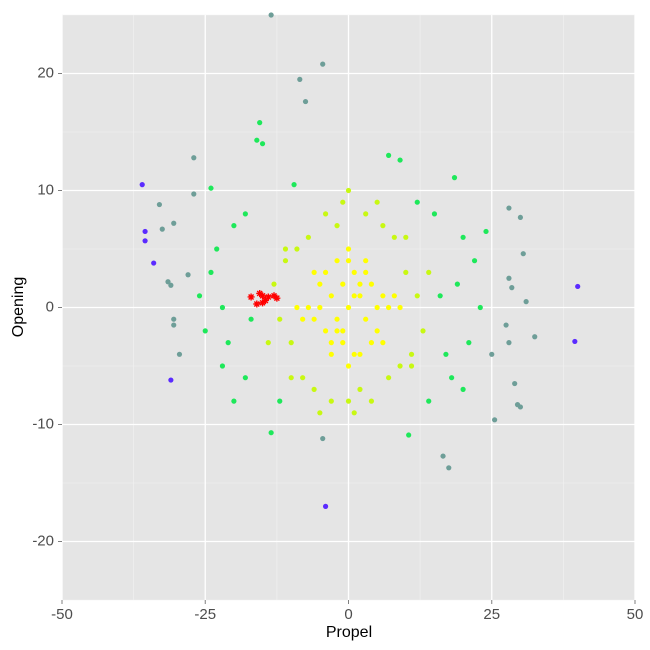 The height and width of the screenshot is (650, 650). What do you see at coordinates (18, 307) in the screenshot?
I see `y-axis-title: Opening` at bounding box center [18, 307].